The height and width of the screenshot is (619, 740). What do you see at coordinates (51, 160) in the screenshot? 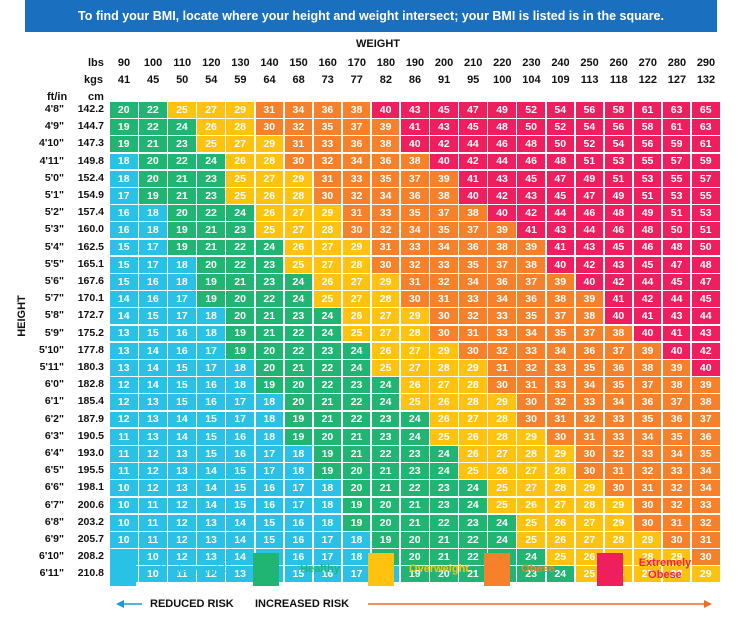
I see `height-ftin-tick: 4'11"` at bounding box center [51, 160].